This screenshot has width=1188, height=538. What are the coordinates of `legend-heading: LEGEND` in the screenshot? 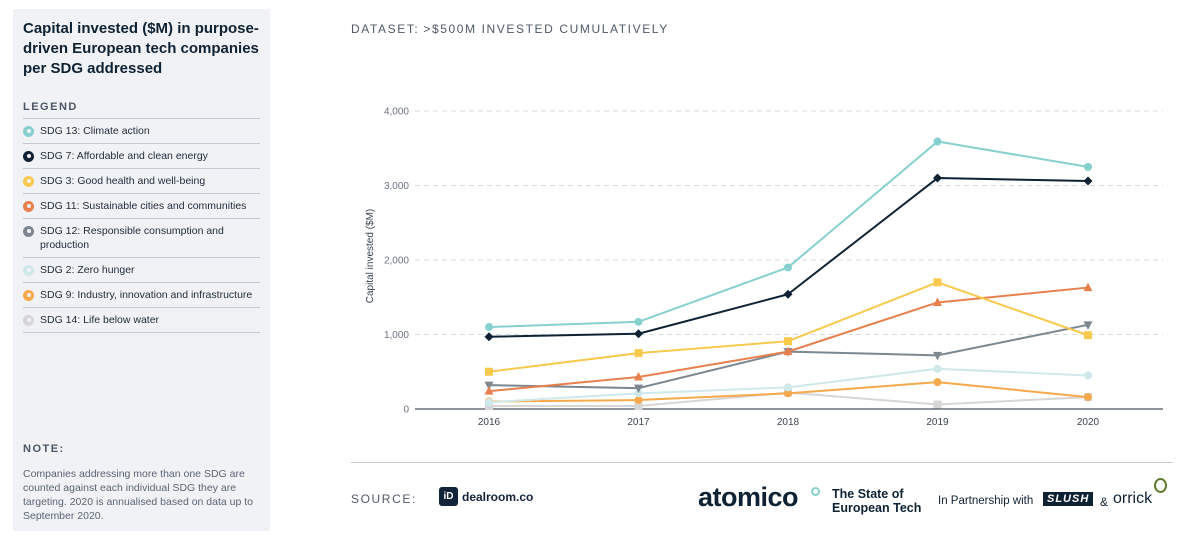 It's located at (141, 110).